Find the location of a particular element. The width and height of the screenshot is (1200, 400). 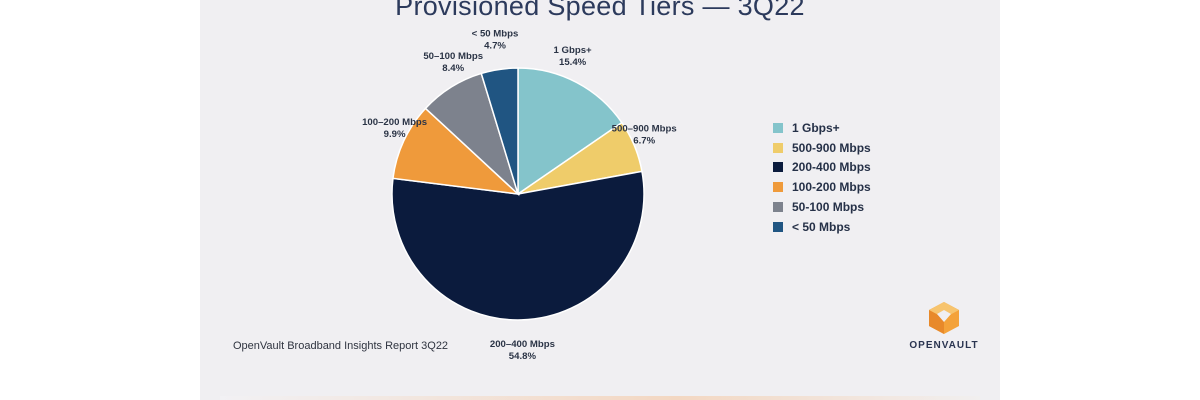

legend-item-50-100-mbps: 50-100 Mbps is located at coordinates (822, 207).